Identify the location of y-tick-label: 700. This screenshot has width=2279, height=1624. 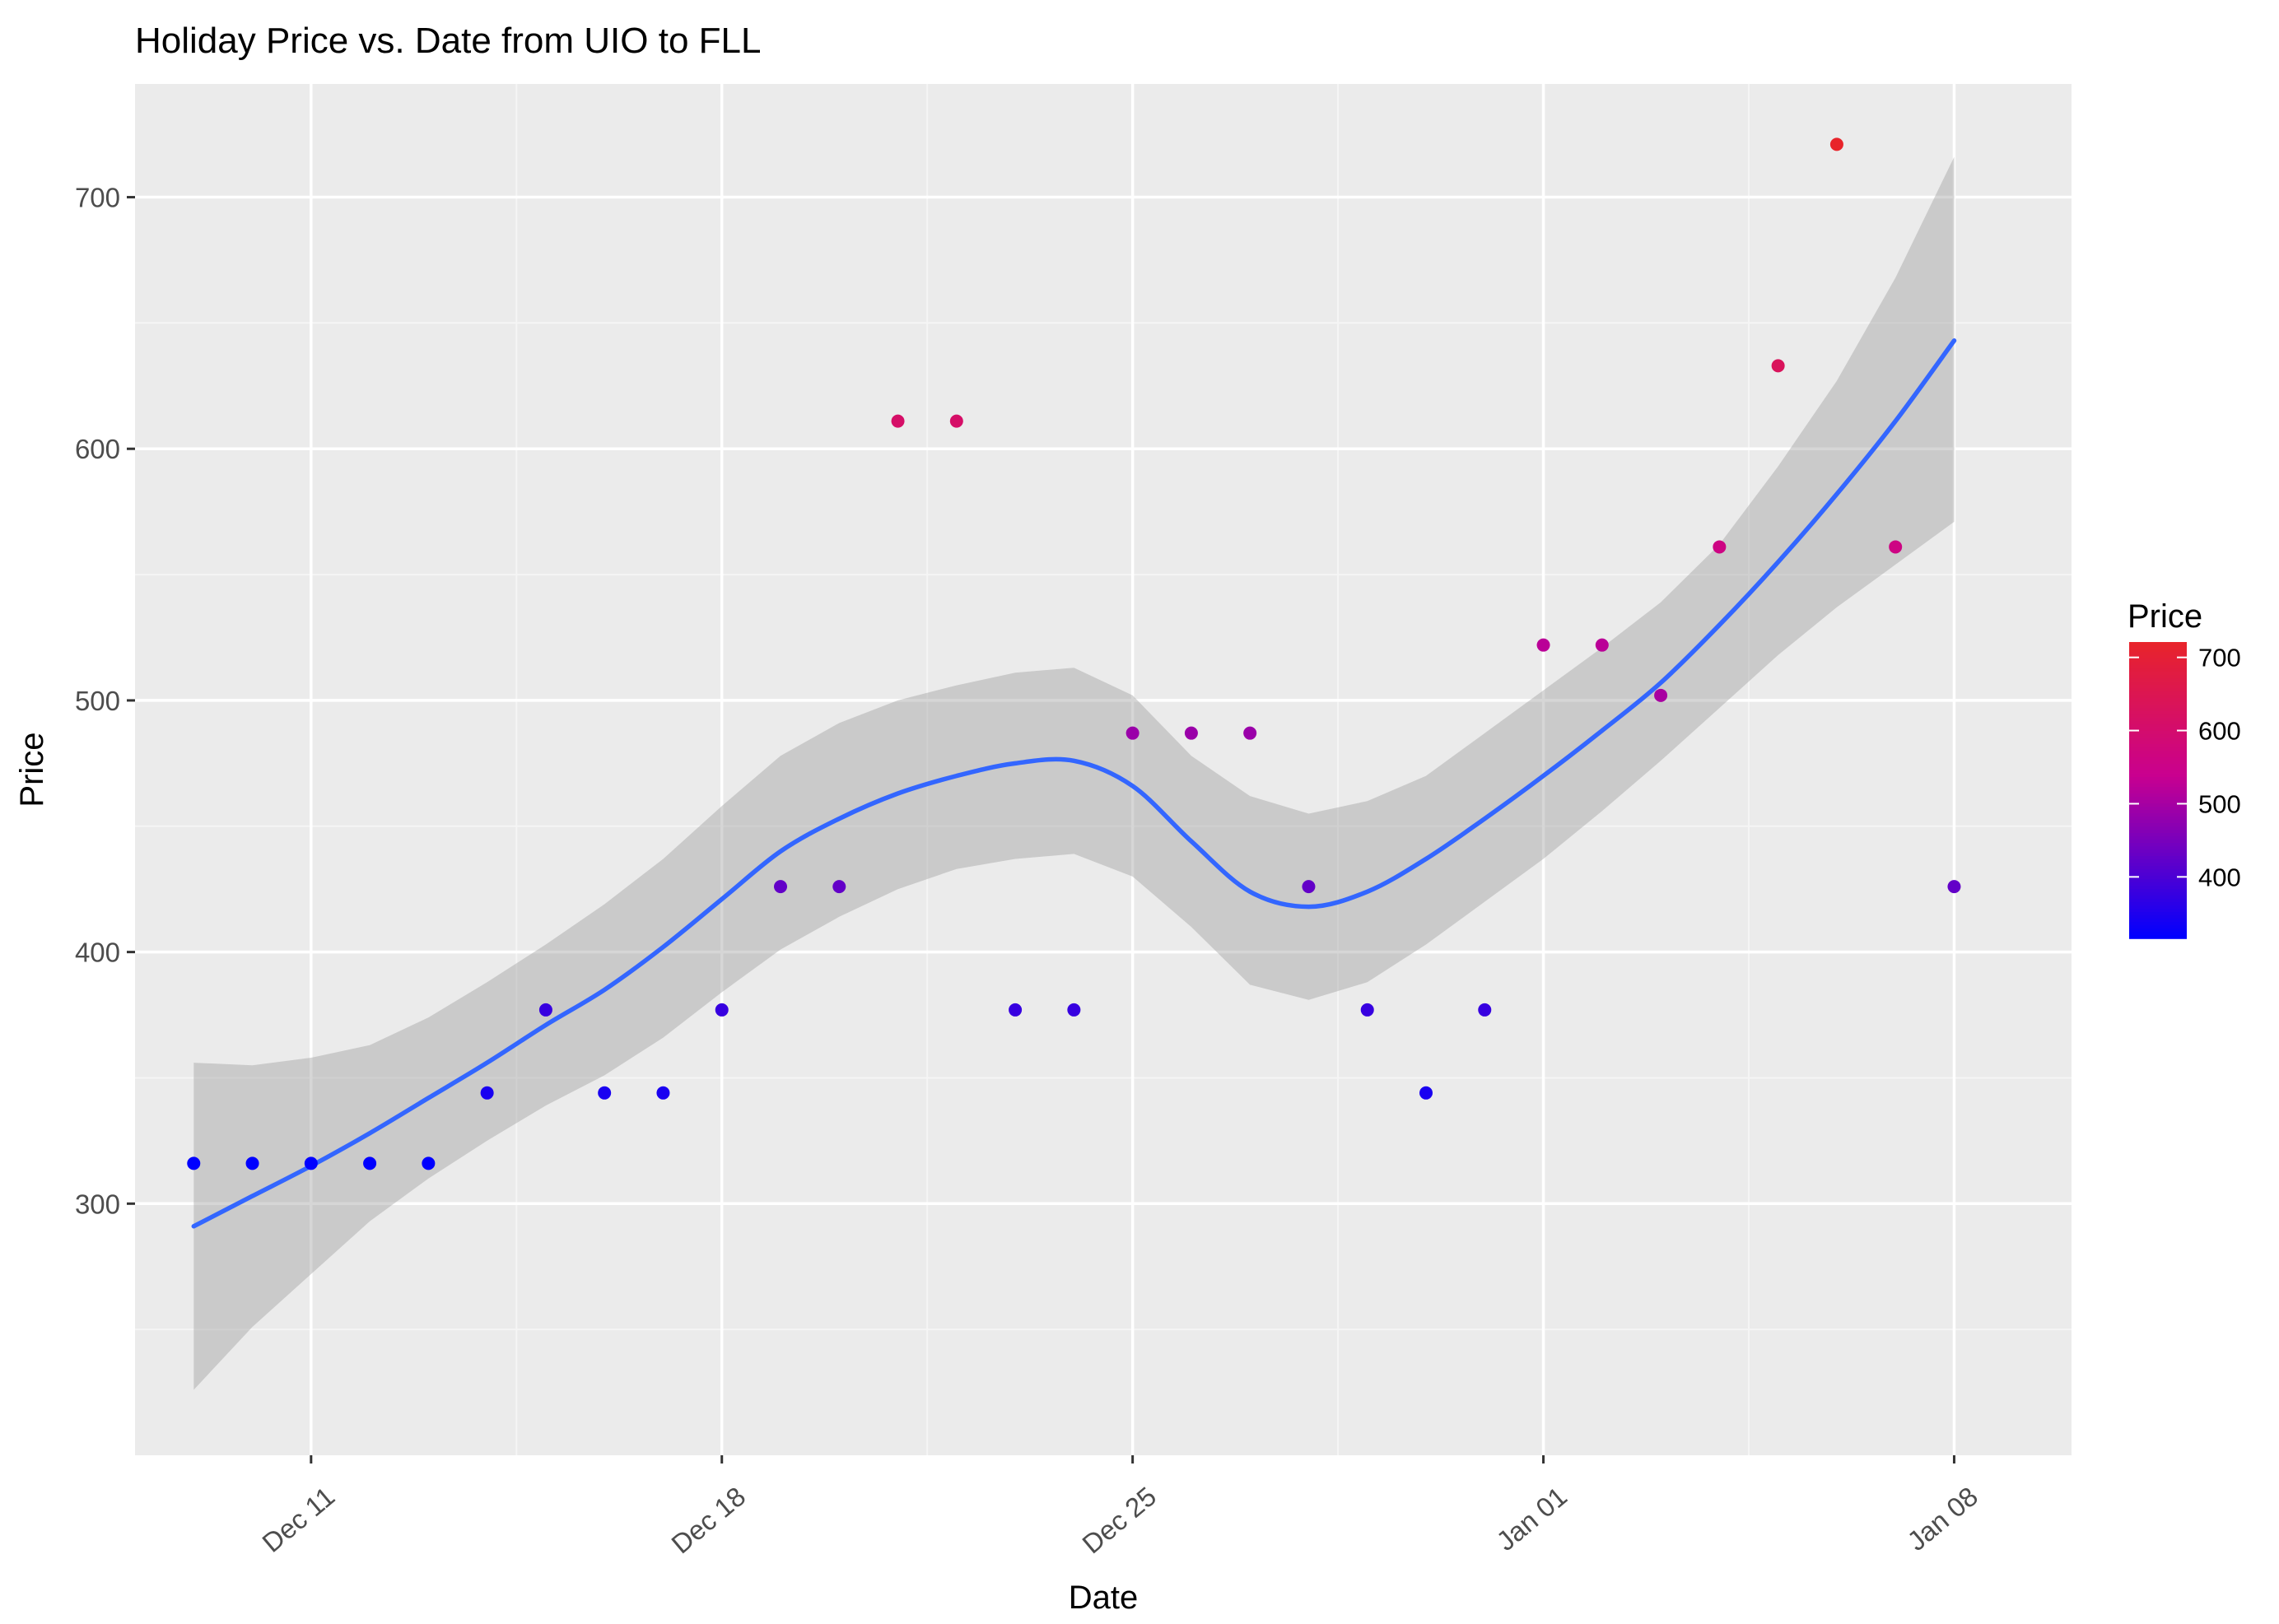
(98, 198).